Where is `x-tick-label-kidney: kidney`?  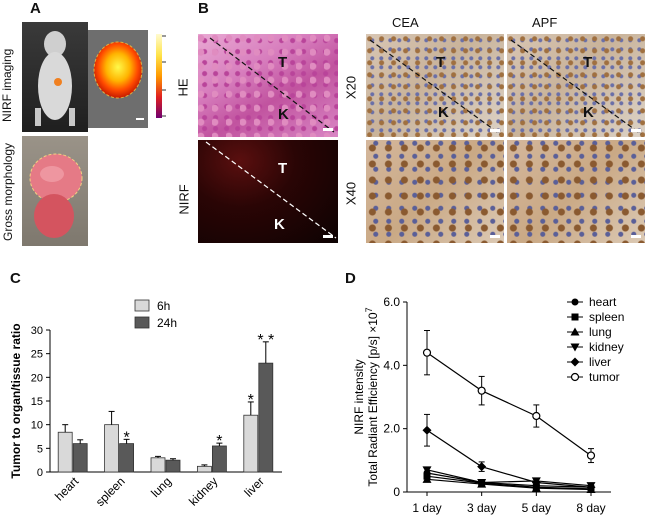
x-tick-label-kidney: kidney is located at coordinates (203, 491).